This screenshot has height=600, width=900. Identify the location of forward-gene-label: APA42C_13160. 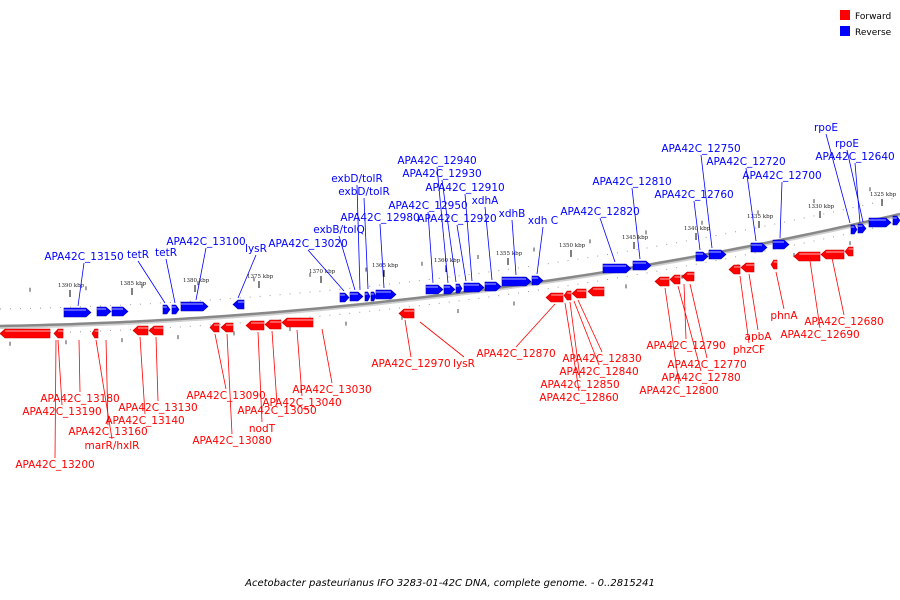
(107, 432).